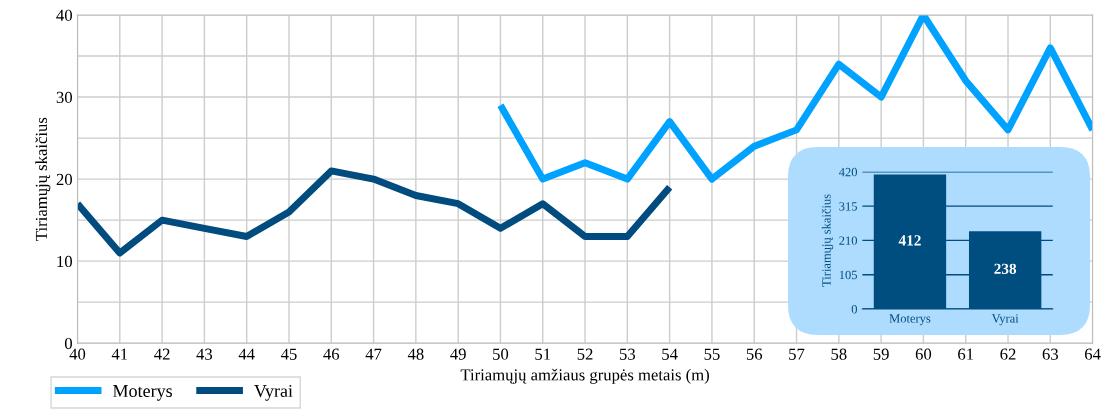 This screenshot has width=1107, height=417. Describe the element at coordinates (712, 354) in the screenshot. I see `x-tick-label: 55` at that location.